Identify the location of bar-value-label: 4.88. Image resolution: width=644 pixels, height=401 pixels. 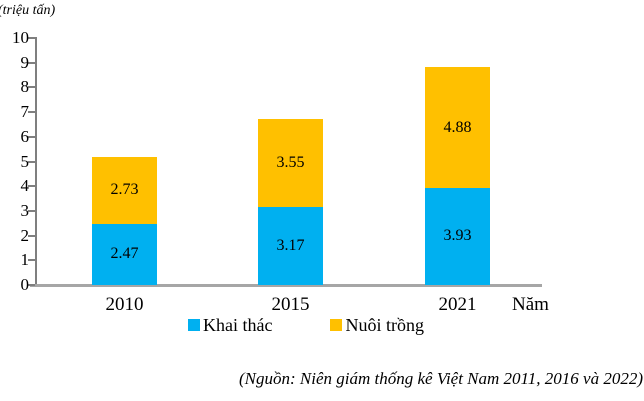
(457, 127).